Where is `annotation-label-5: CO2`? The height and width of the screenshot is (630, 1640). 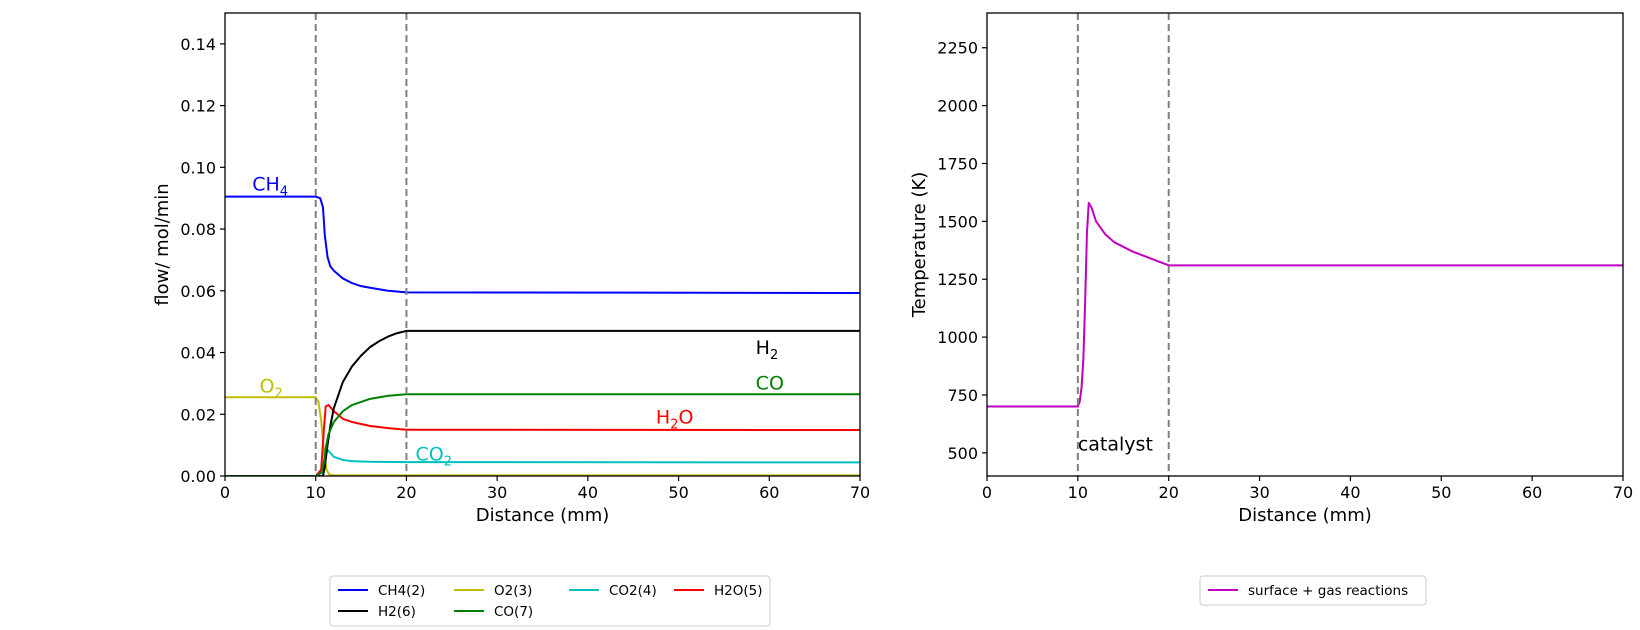
annotation-label-5: CO2 is located at coordinates (434, 457).